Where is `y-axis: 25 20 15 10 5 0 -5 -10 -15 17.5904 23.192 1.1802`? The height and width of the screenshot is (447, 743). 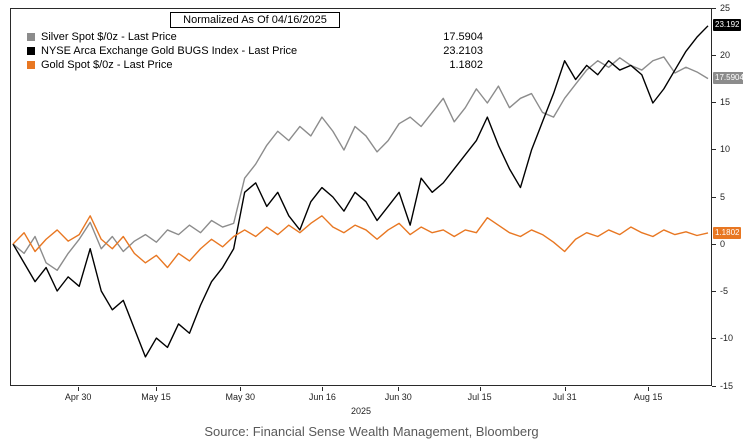
y-axis: 25 20 15 10 5 0 -5 -10 -15 17.5904 23.192 1.1802 is located at coordinates (727, 197).